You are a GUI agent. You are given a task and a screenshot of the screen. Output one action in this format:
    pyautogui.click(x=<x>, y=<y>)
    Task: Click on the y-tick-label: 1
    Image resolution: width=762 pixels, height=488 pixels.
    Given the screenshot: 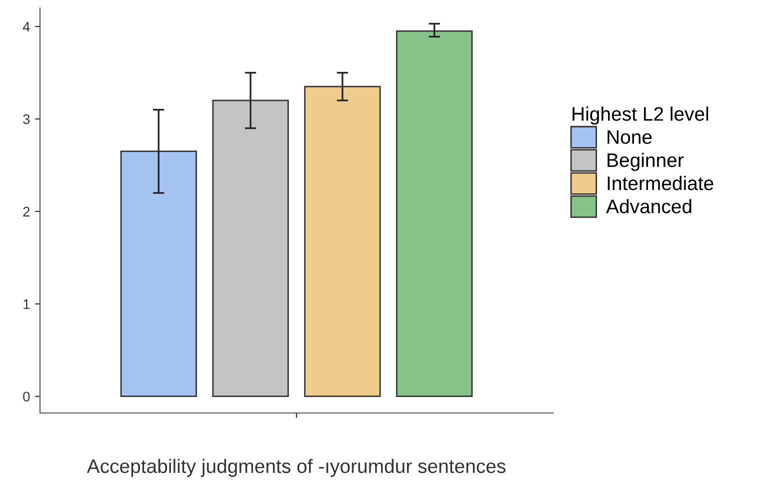 What is the action you would take?
    pyautogui.click(x=27, y=304)
    